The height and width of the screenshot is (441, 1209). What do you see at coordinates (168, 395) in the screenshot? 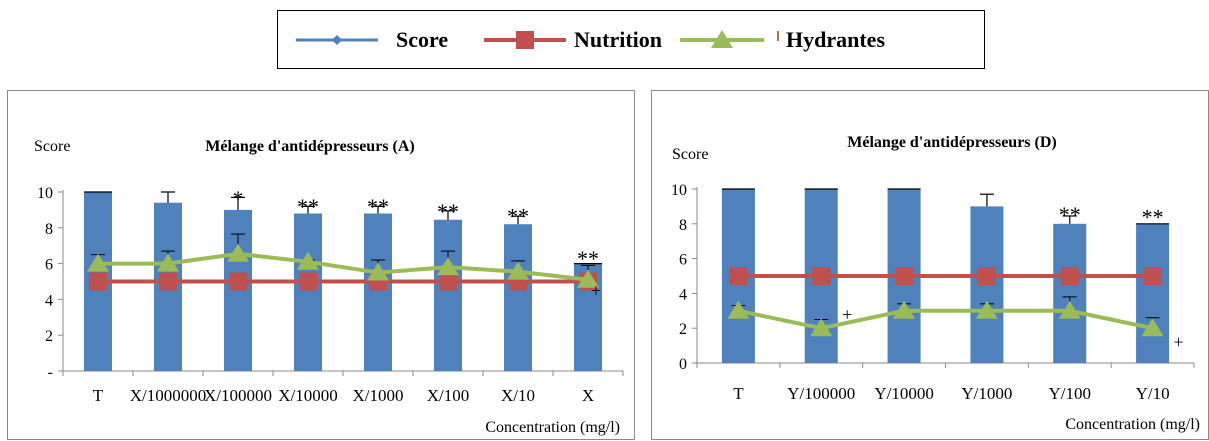
I see `x-tick-label: X/1000000` at bounding box center [168, 395].